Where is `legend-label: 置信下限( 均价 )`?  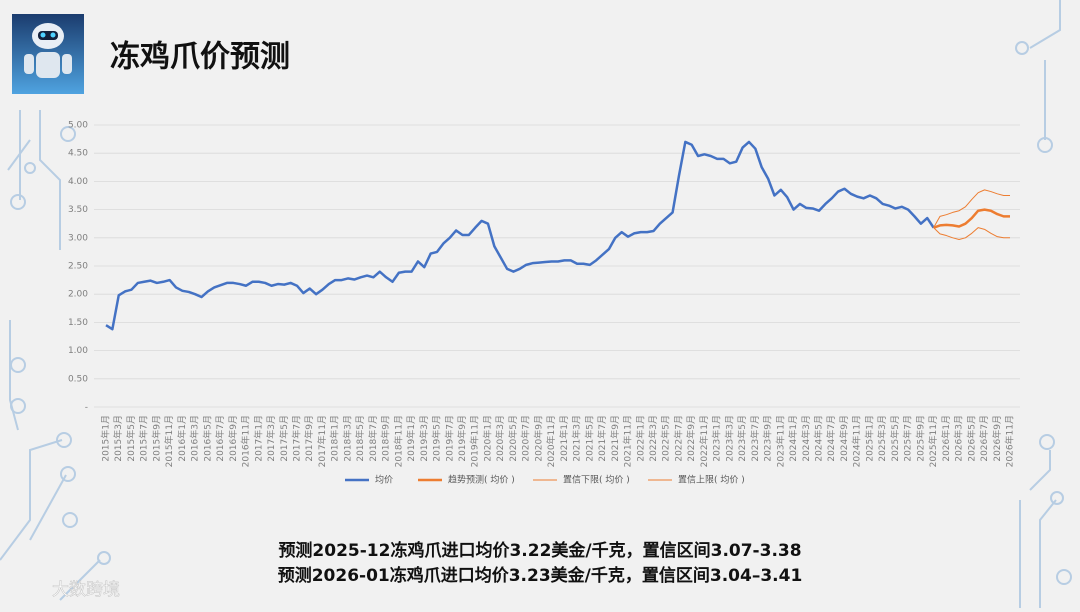 legend-label: 置信下限( 均价 ) is located at coordinates (596, 480).